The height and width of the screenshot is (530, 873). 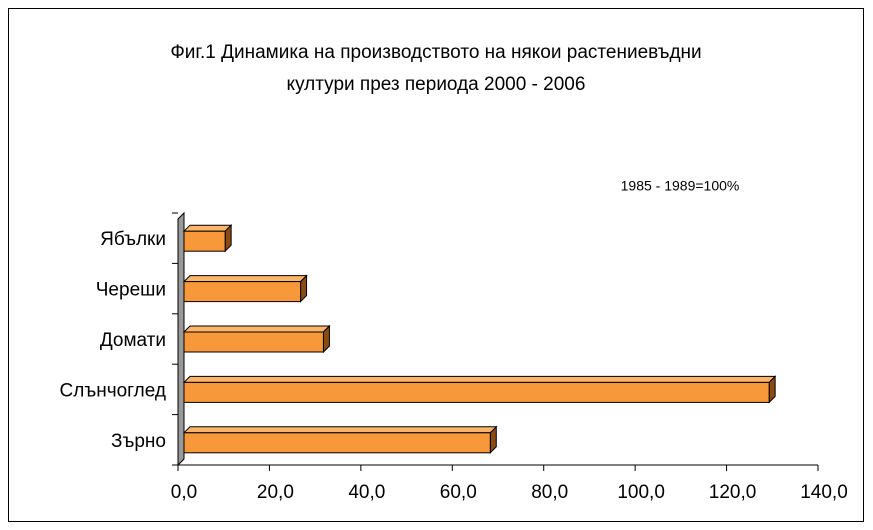 I want to click on x-tick-label: 80,0, so click(x=549, y=492).